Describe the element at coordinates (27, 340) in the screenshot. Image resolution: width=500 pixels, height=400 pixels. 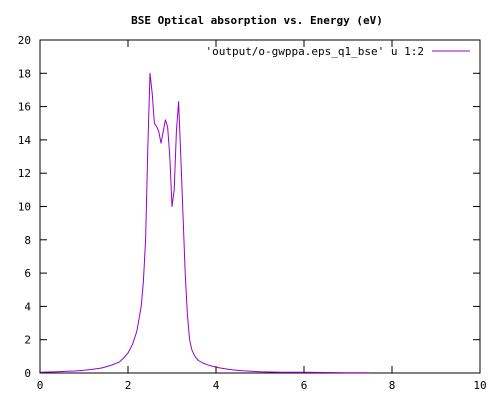
I see `y-tick-label: 2` at that location.